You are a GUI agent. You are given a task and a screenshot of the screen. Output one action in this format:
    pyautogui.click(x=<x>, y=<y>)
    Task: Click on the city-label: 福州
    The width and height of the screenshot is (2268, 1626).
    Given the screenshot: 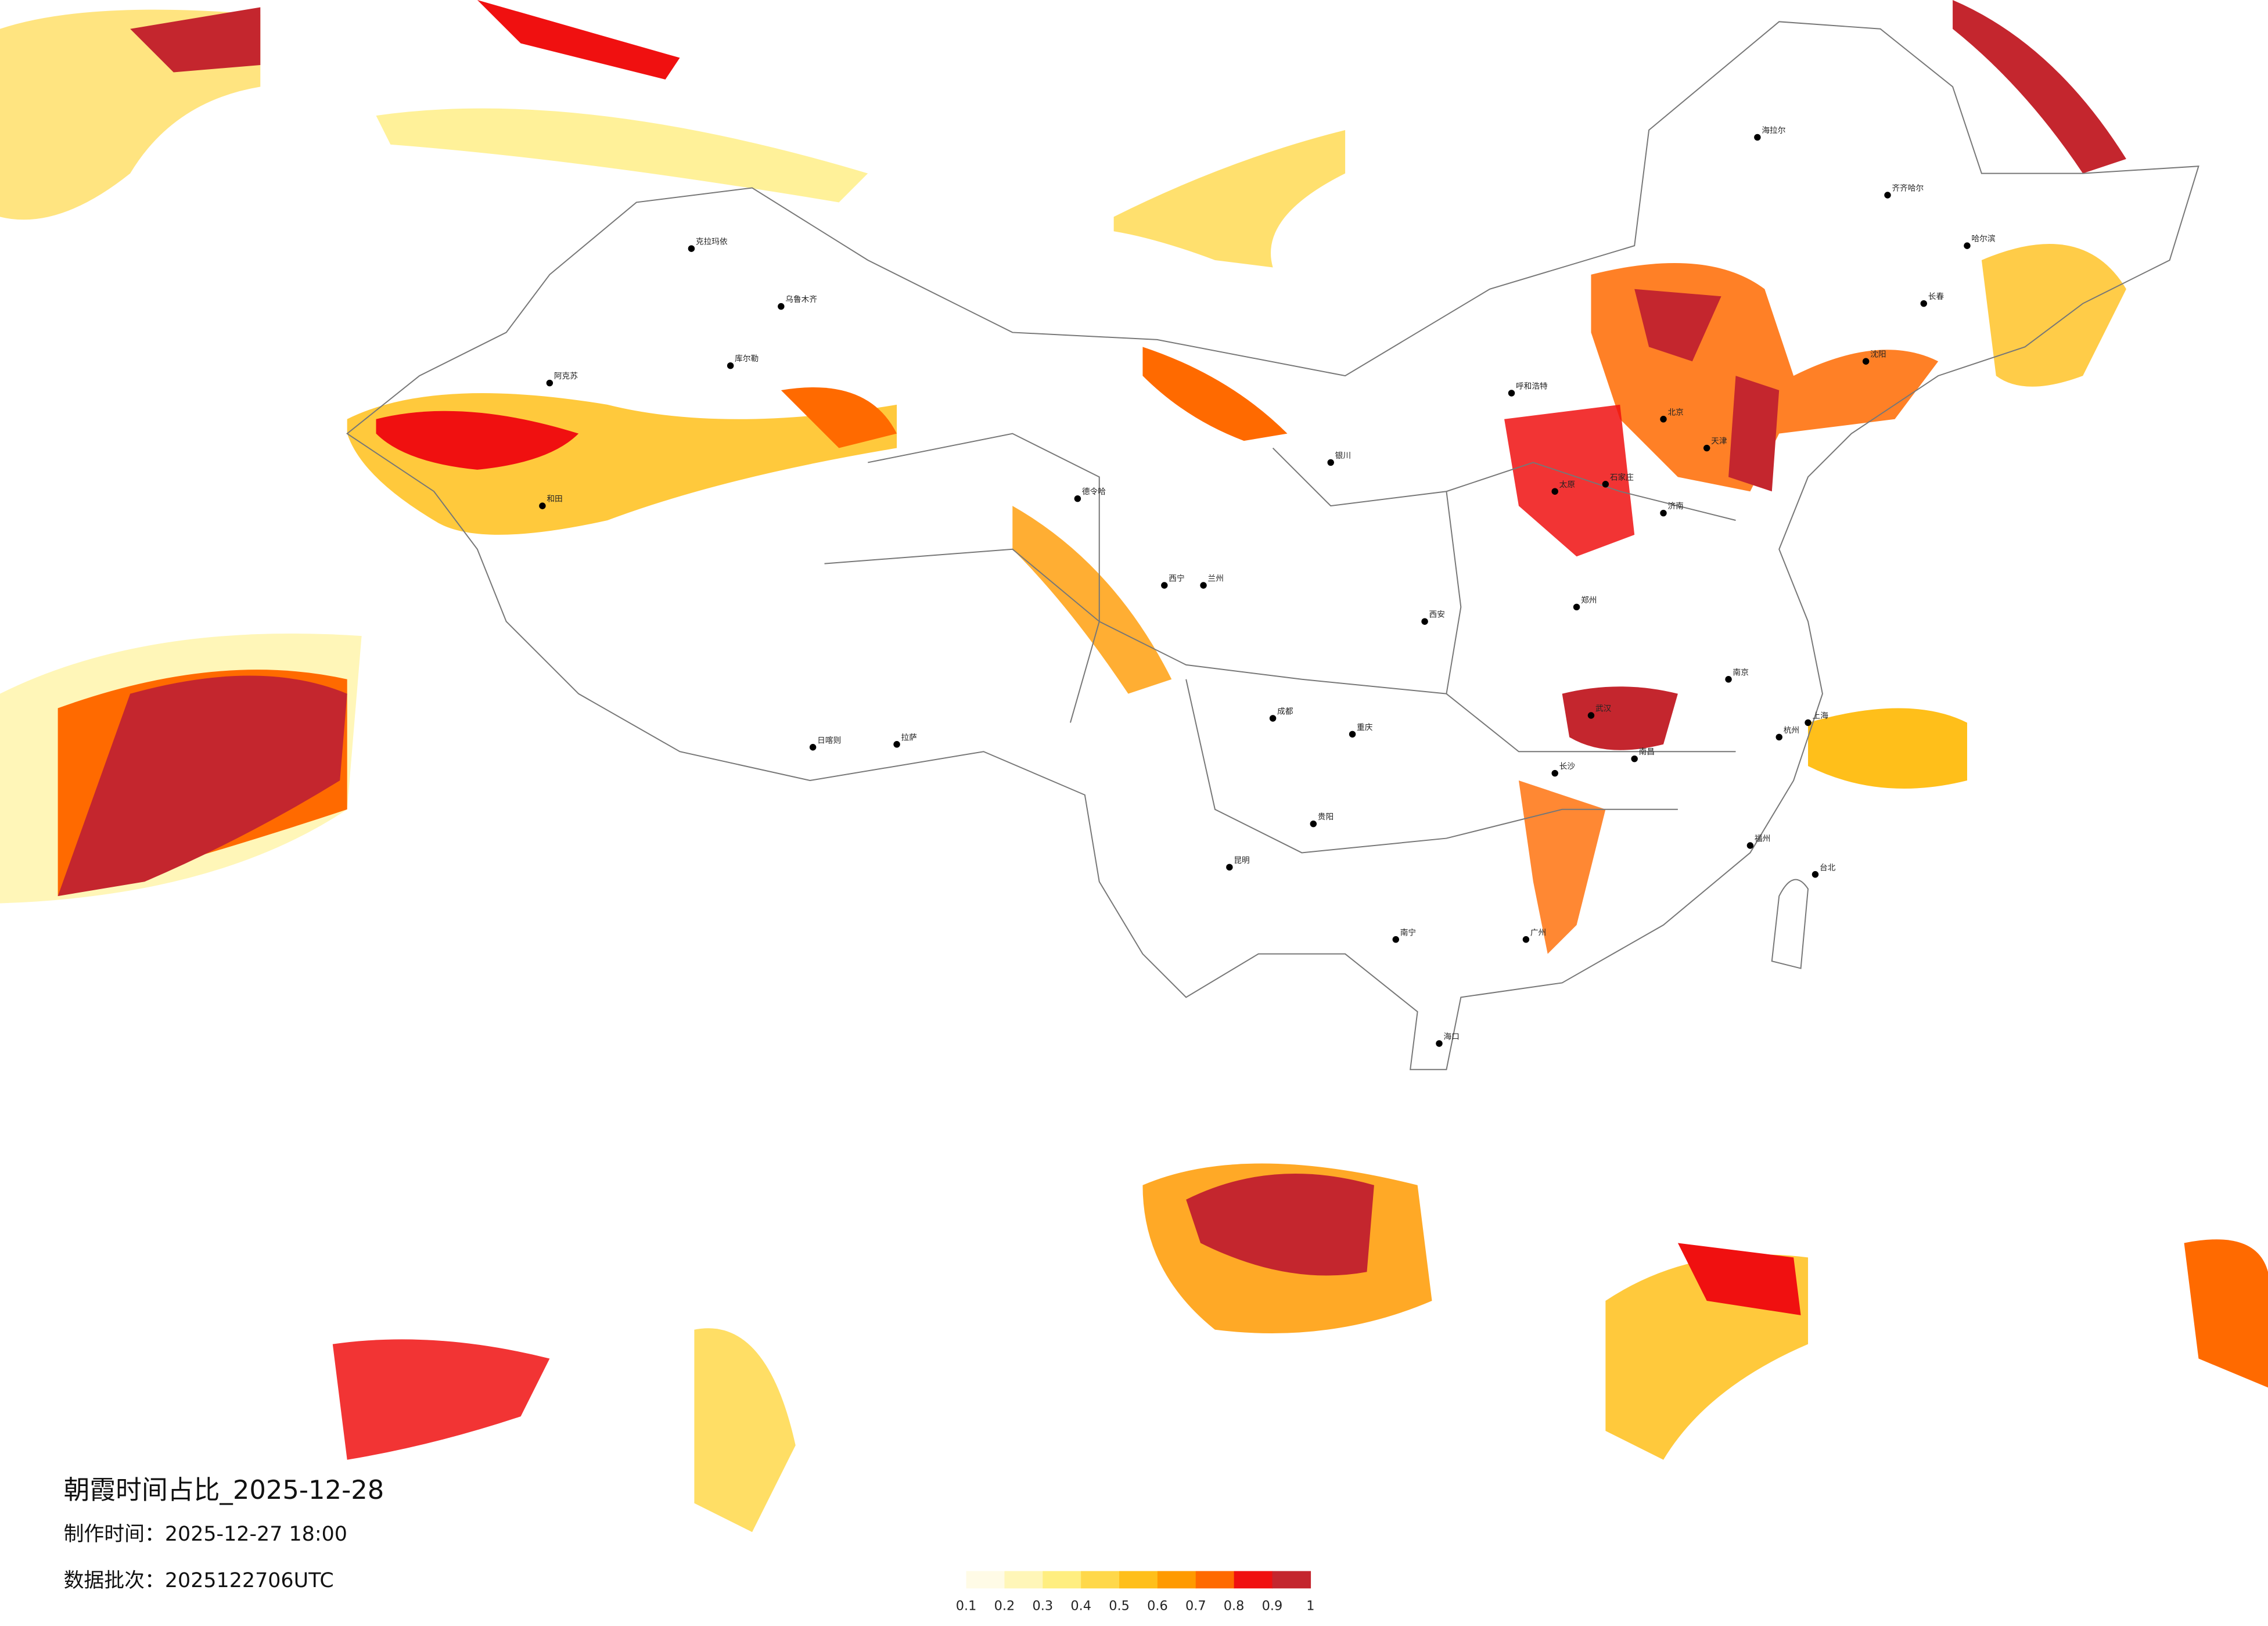 What is the action you would take?
    pyautogui.click(x=1762, y=839)
    